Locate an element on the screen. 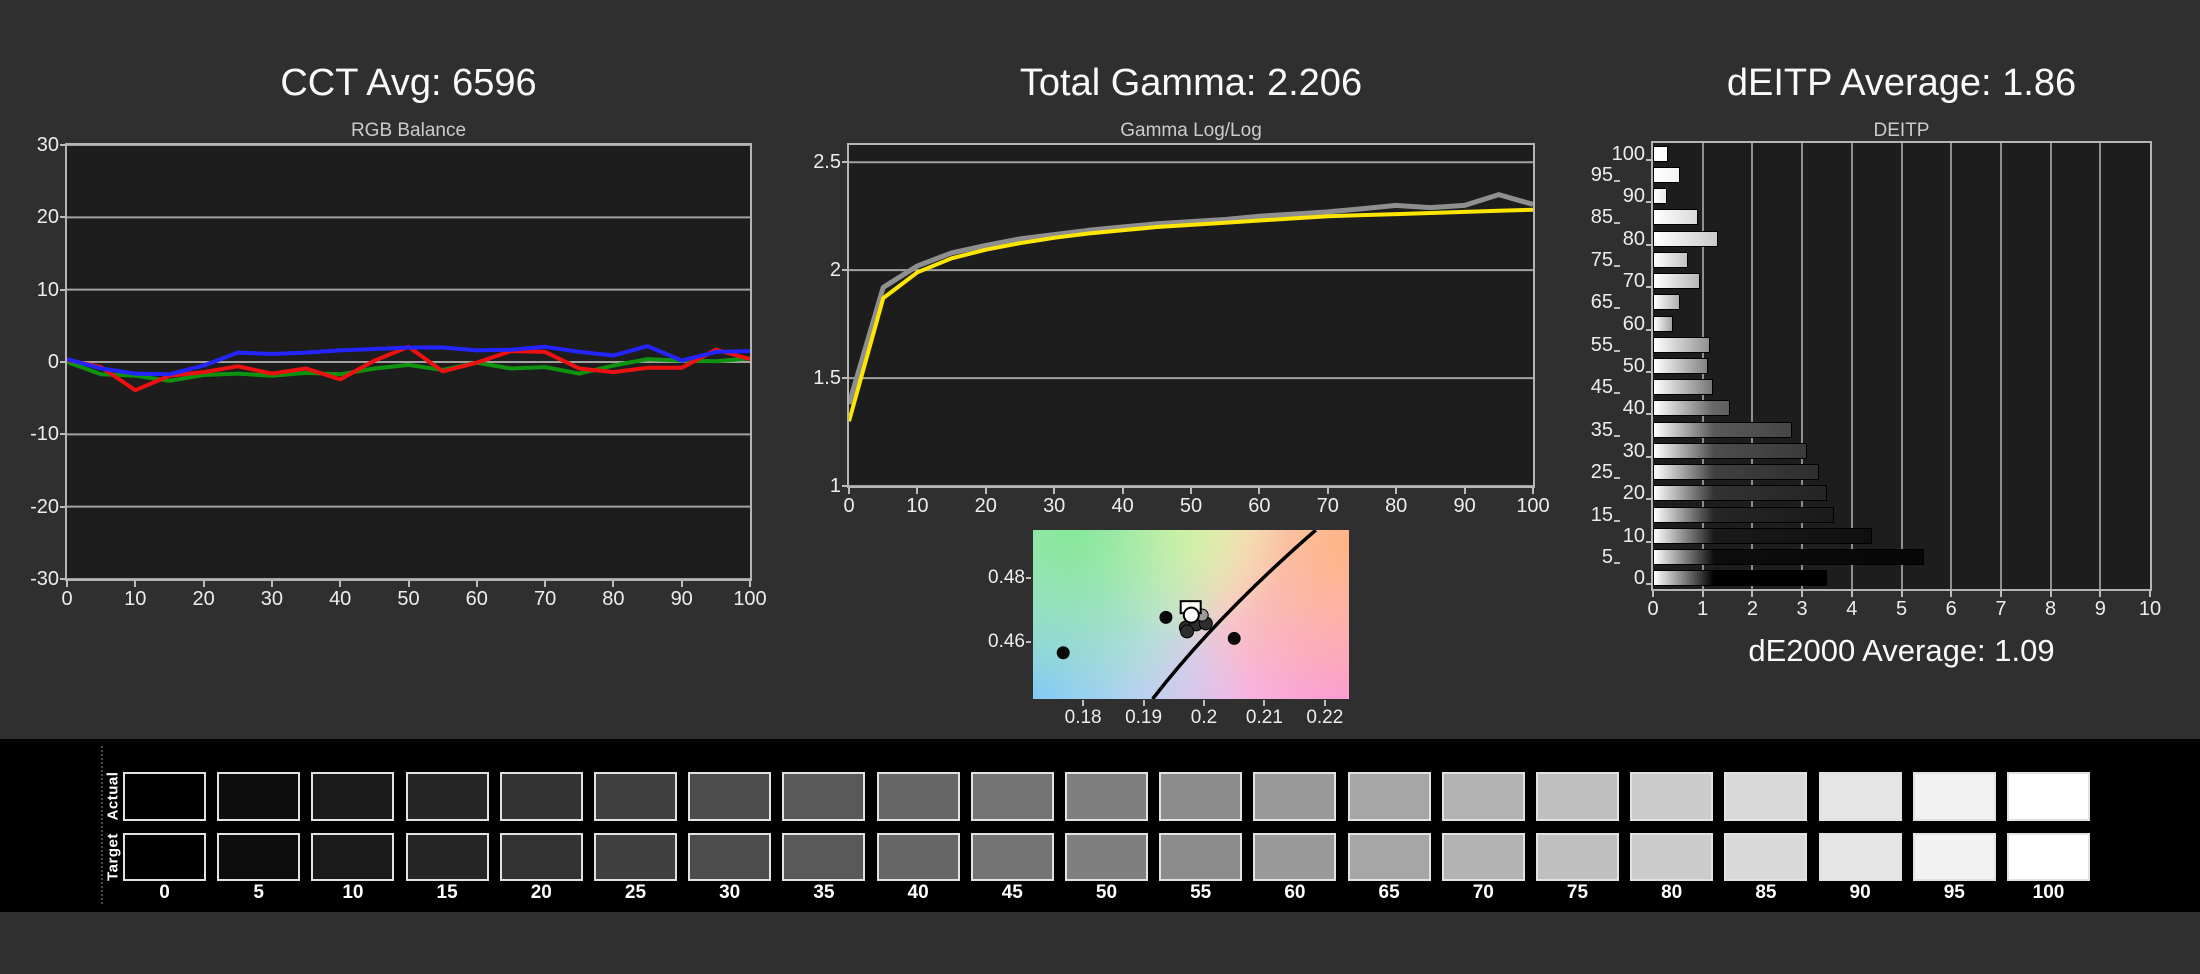 This screenshot has height=974, width=2200. red-line is located at coordinates (408, 368).